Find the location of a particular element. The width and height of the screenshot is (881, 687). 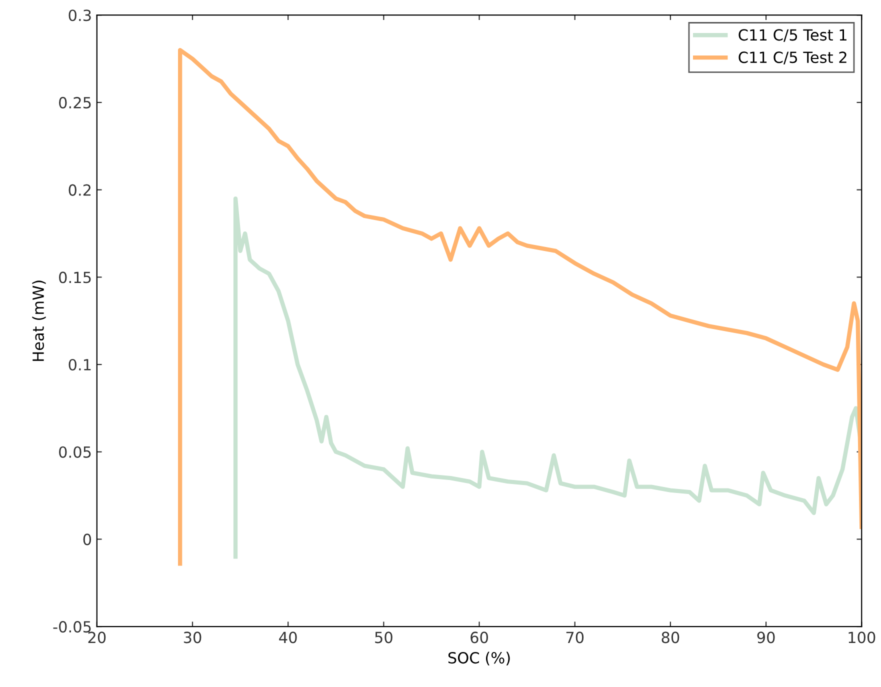

y-tick-label: 0.25 is located at coordinates (75, 102).